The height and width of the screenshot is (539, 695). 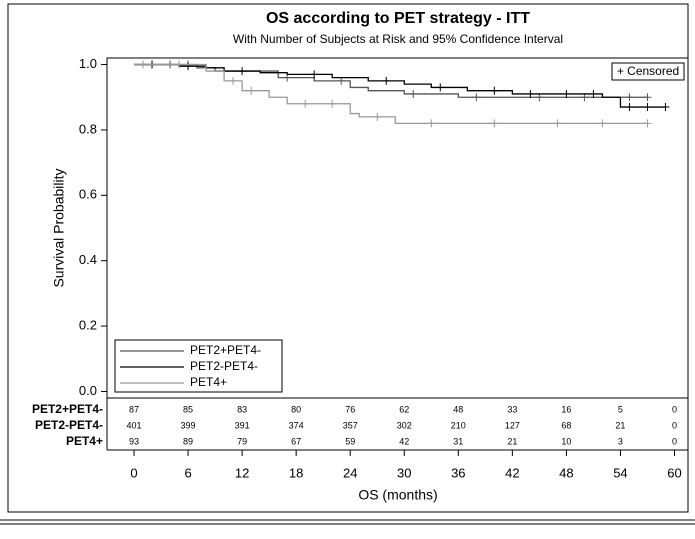 What do you see at coordinates (458, 472) in the screenshot?
I see `x-tick-label: 36` at bounding box center [458, 472].